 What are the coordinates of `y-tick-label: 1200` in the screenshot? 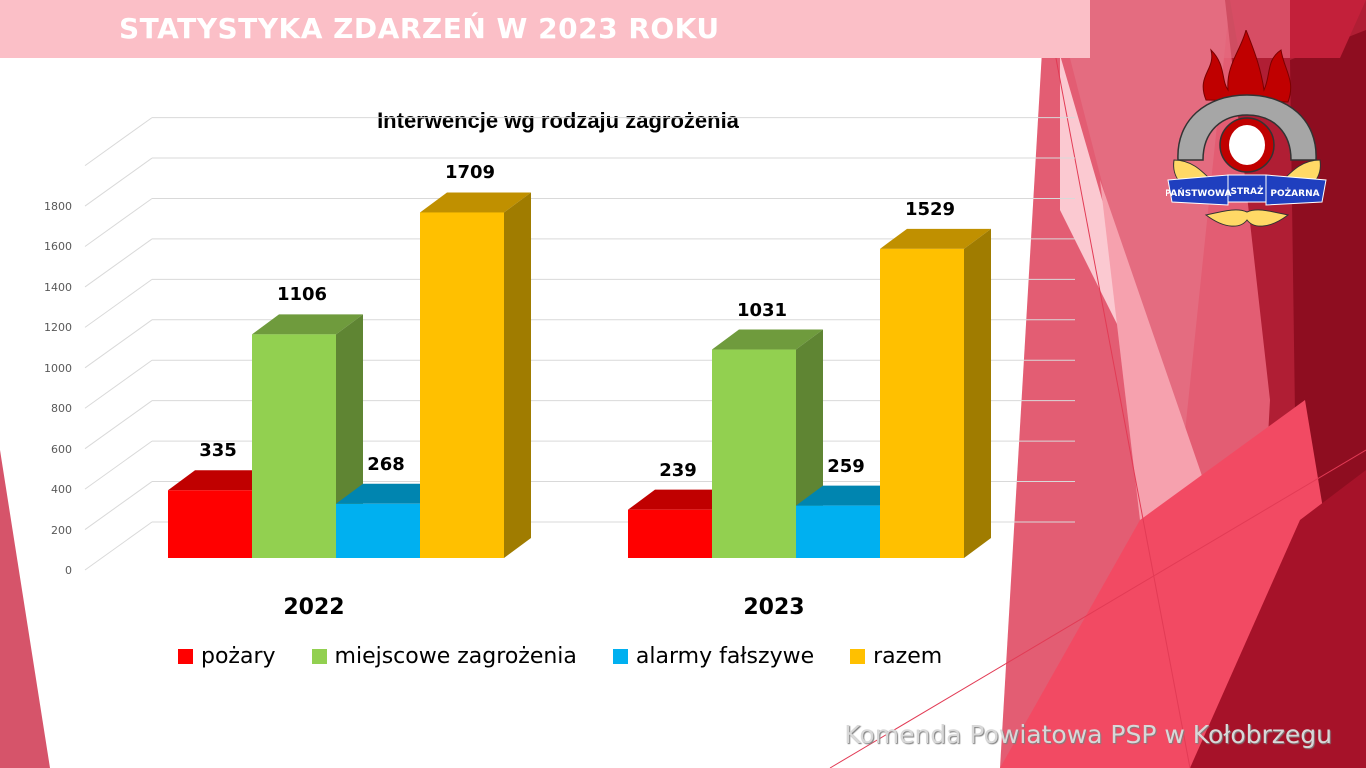 It's located at (58, 328).